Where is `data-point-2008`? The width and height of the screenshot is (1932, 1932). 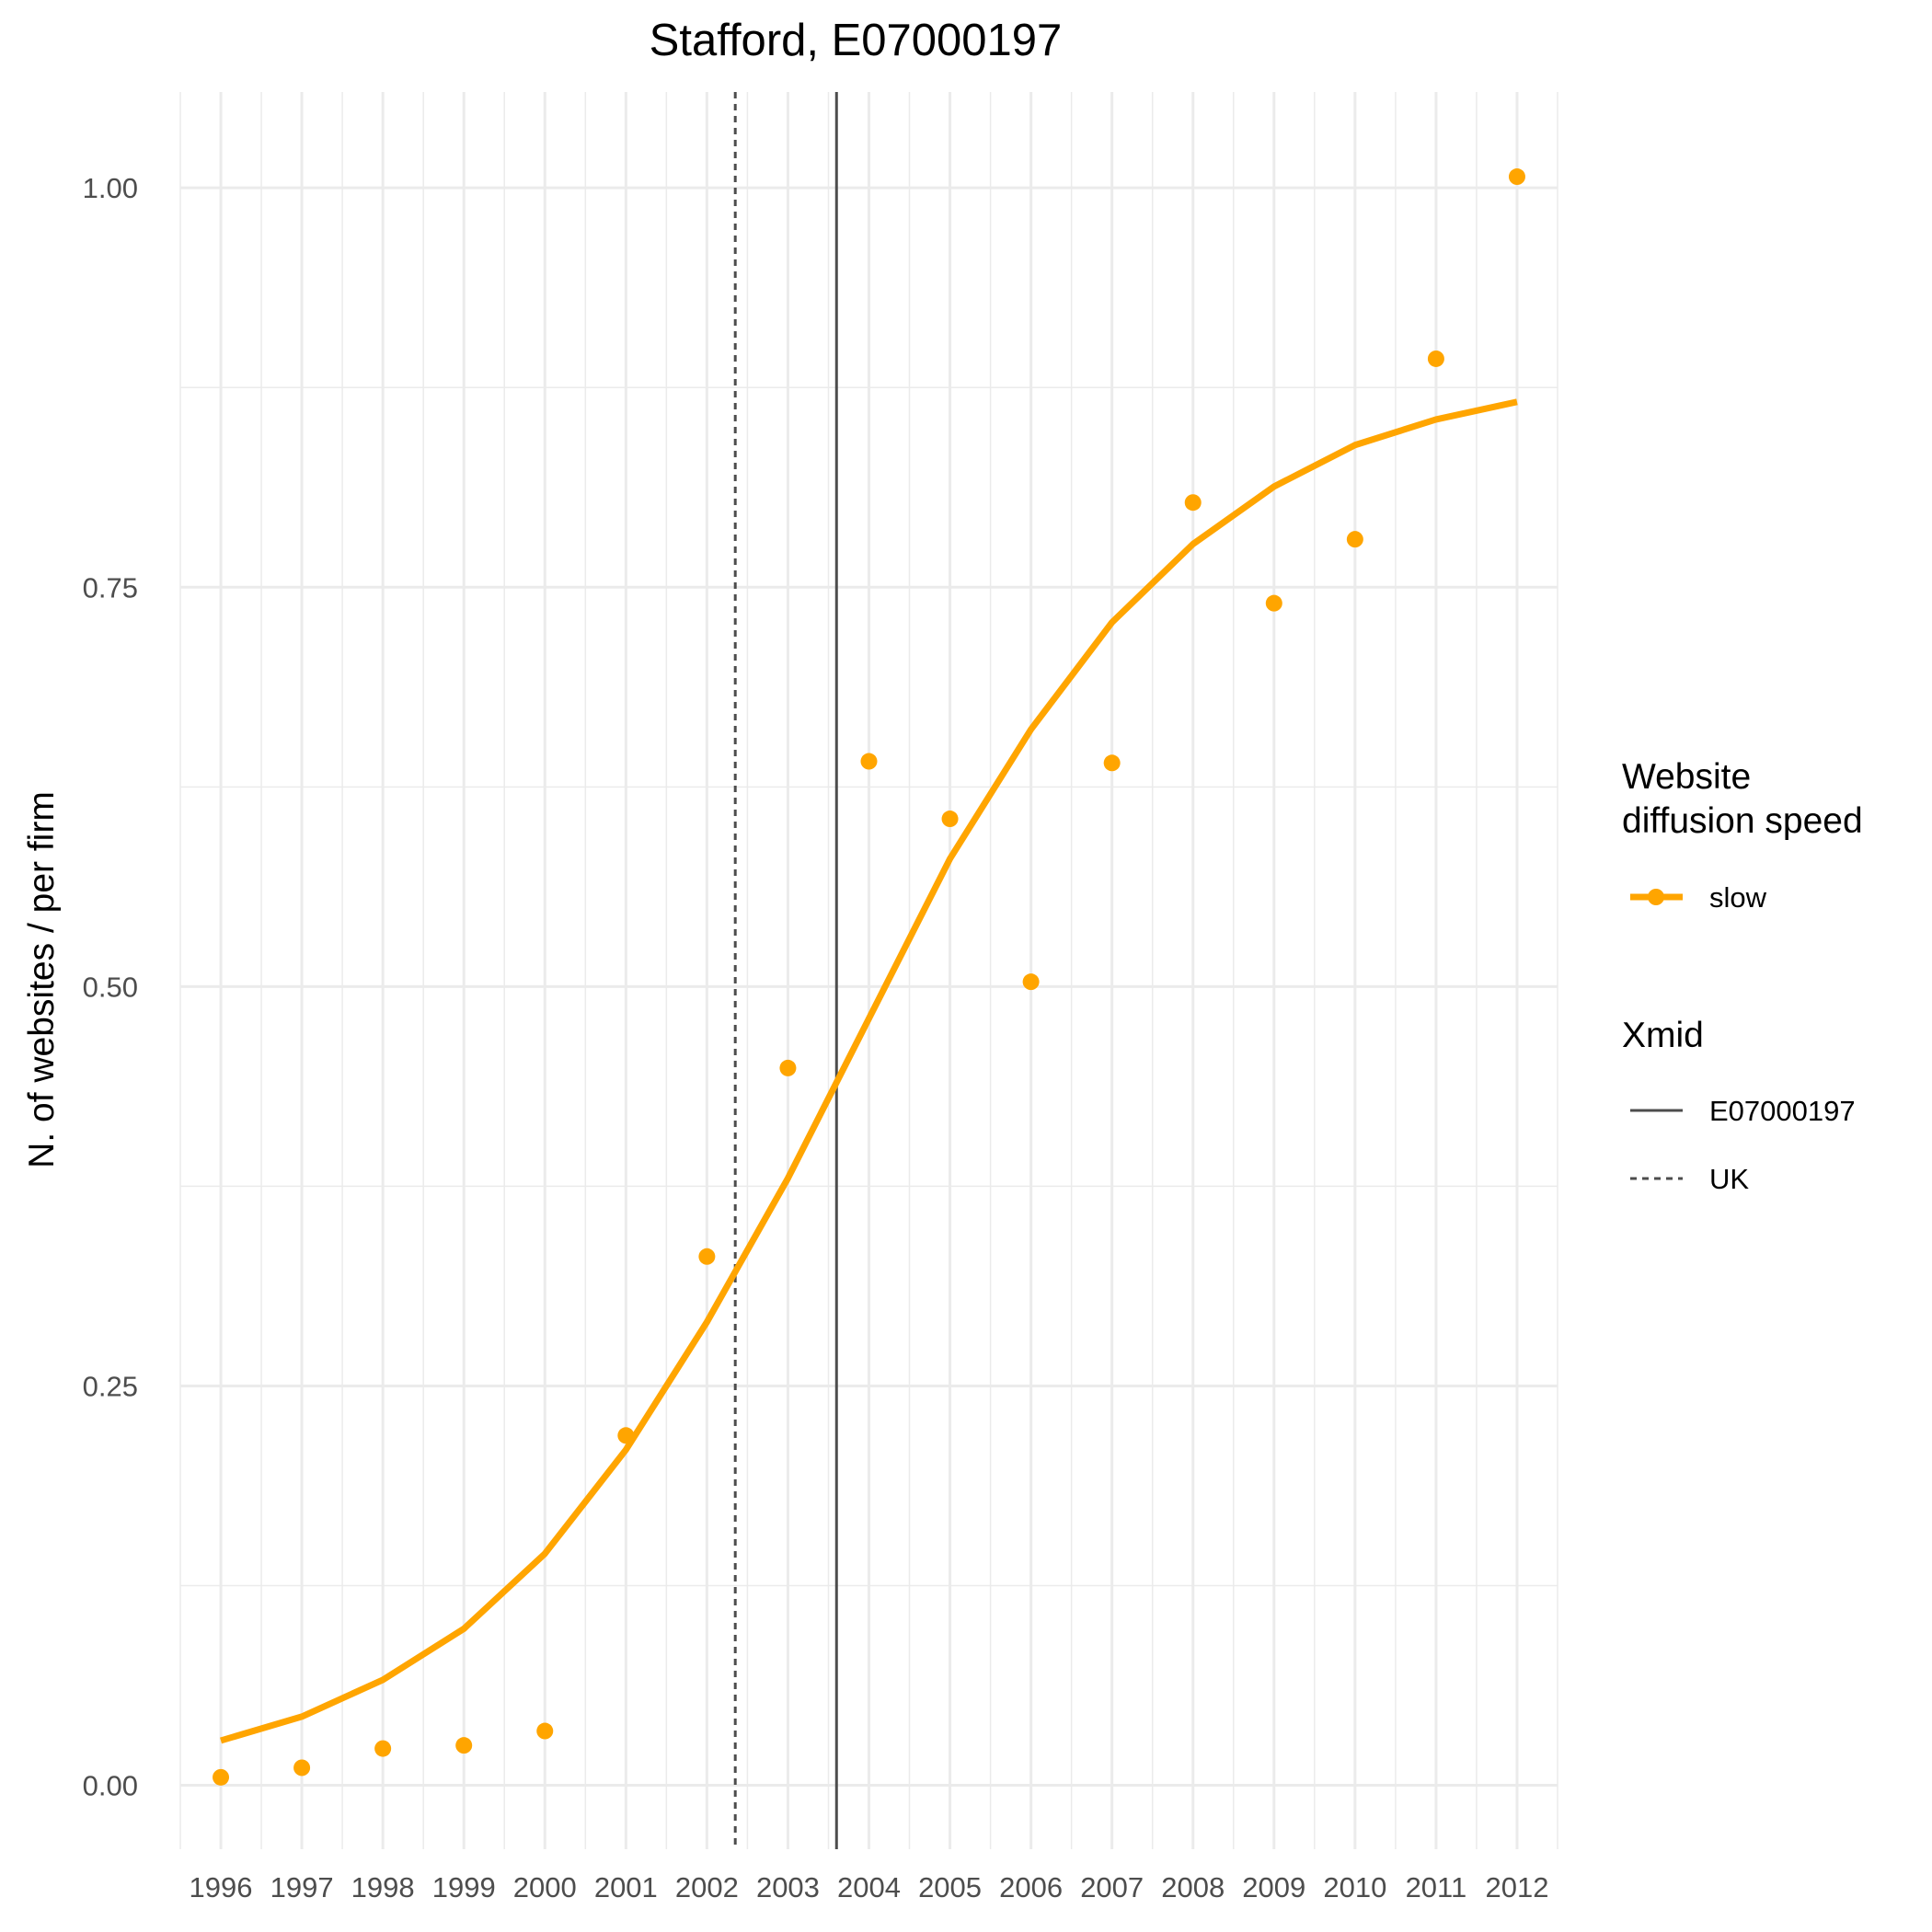 data-point-2008 is located at coordinates (1193, 503).